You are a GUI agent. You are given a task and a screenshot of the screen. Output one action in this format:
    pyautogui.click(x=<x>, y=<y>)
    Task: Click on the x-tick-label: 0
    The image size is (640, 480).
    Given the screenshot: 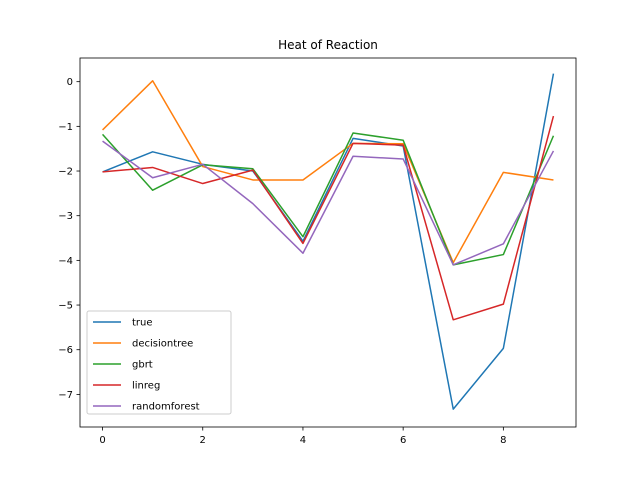 What is the action you would take?
    pyautogui.click(x=102, y=440)
    